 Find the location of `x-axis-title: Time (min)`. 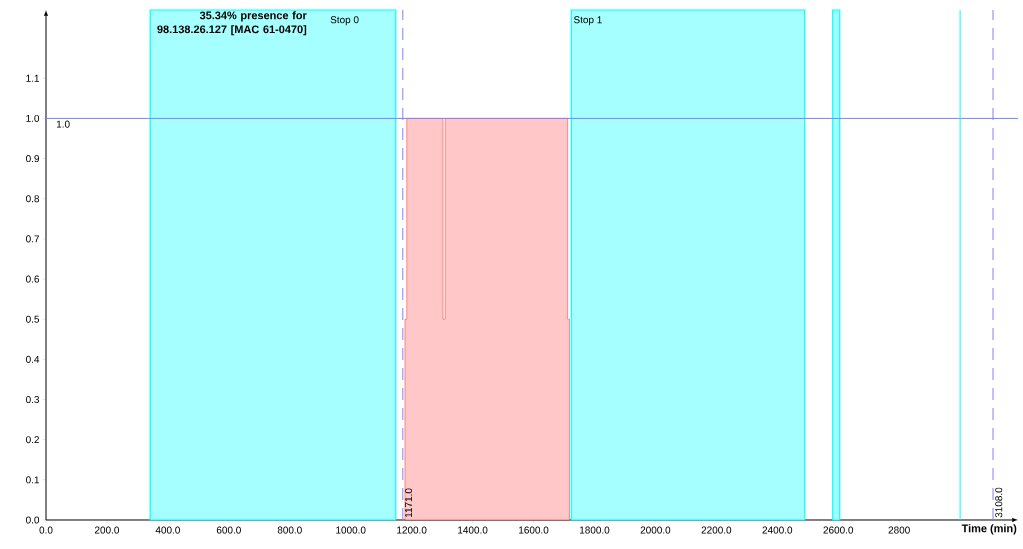

x-axis-title: Time (min) is located at coordinates (989, 529).